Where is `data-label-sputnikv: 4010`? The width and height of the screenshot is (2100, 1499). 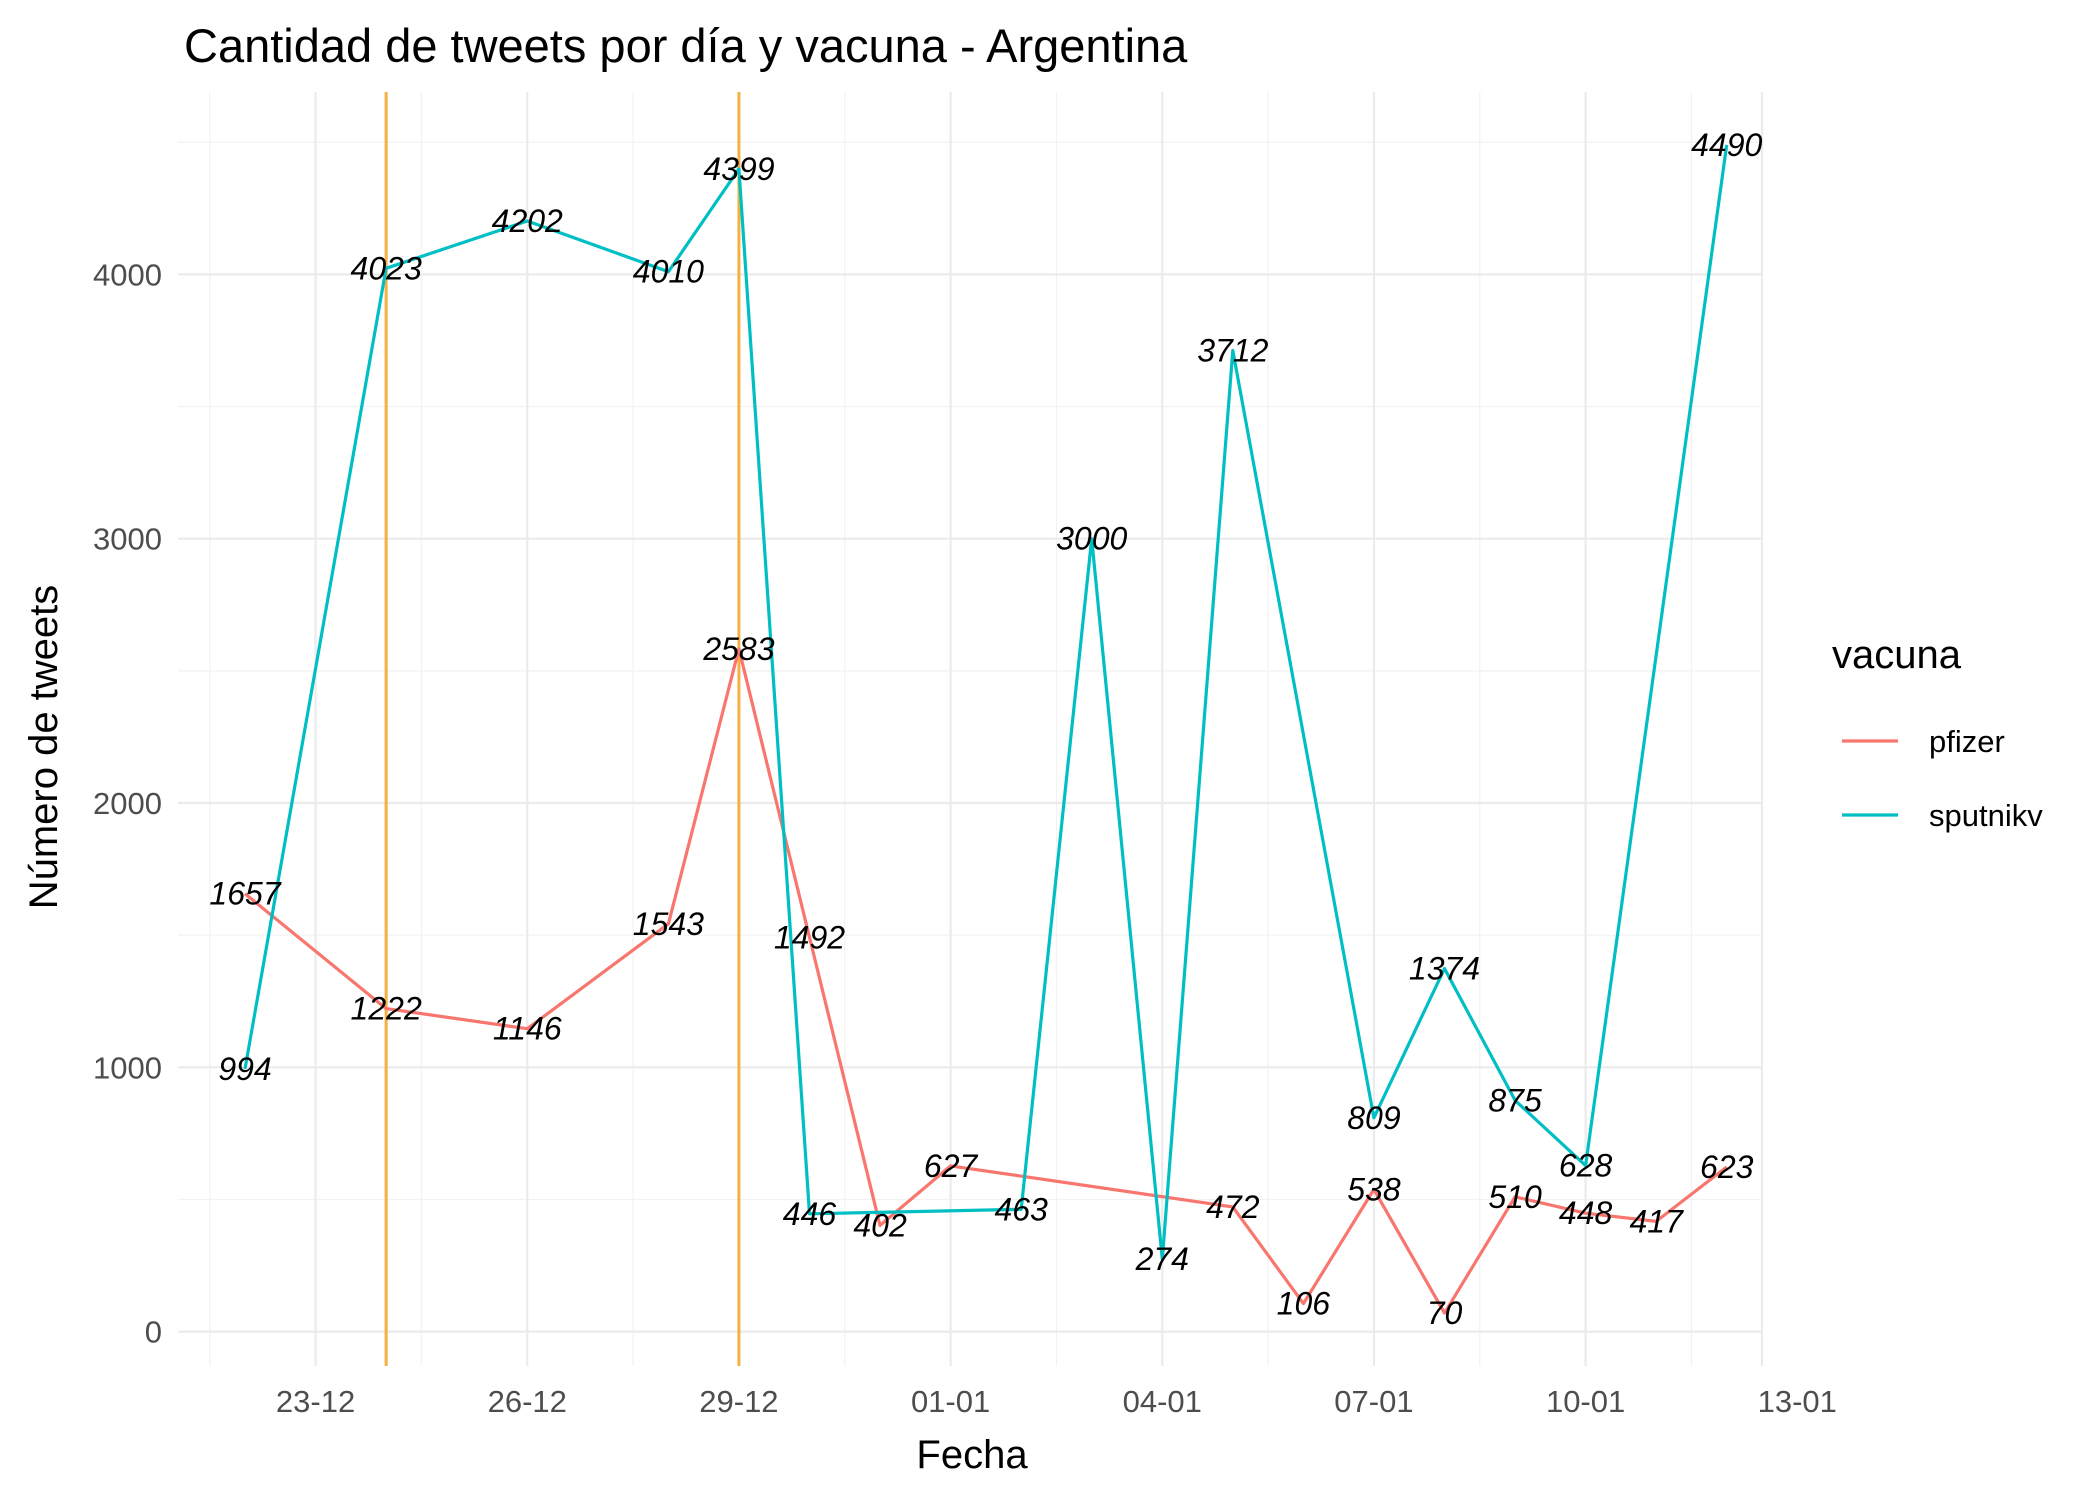
data-label-sputnikv: 4010 is located at coordinates (668, 272).